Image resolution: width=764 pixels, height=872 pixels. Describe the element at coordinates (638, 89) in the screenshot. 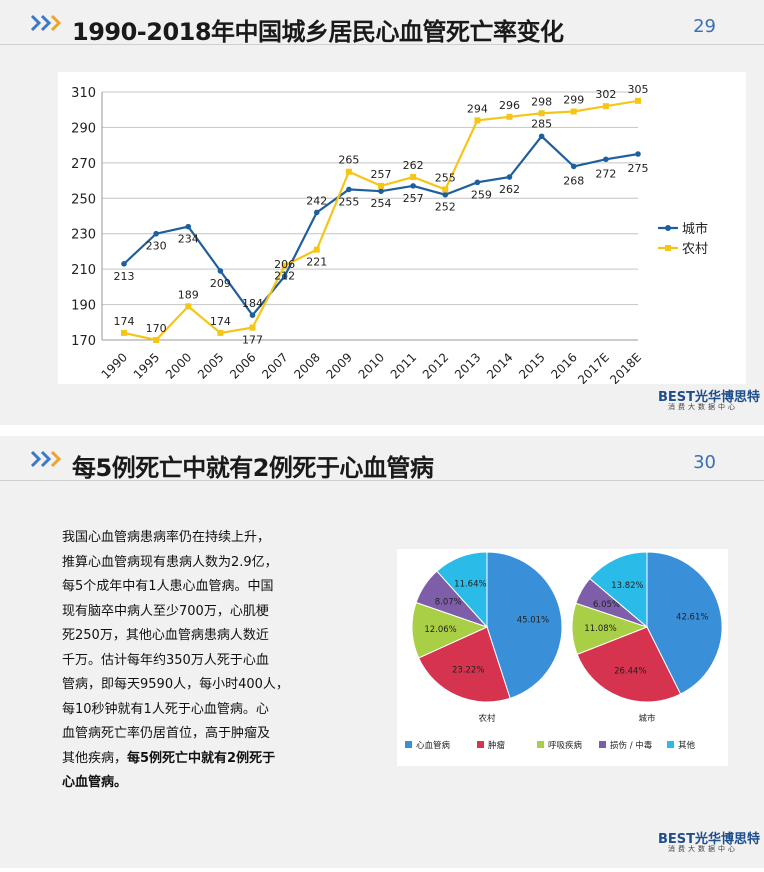

I see `data-label-rural: 305` at that location.